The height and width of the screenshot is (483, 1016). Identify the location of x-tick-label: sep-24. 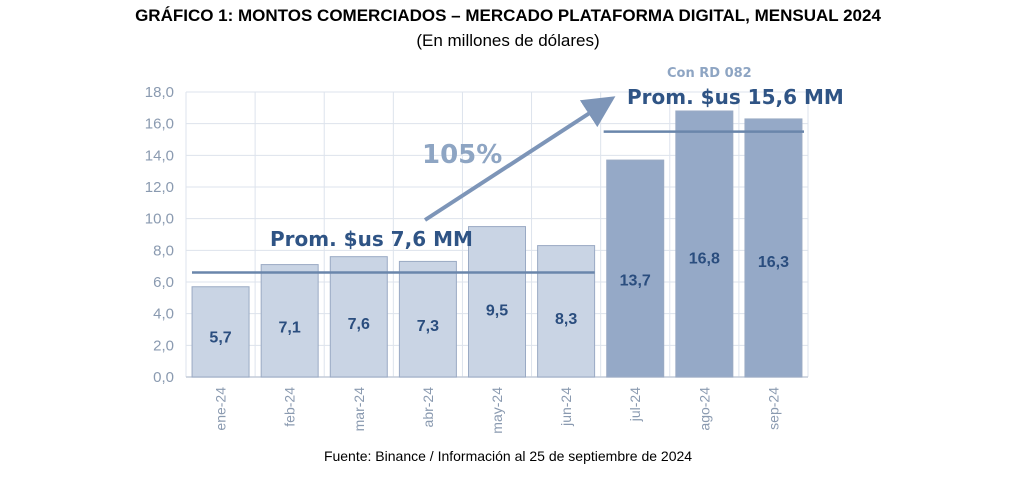
(773, 408).